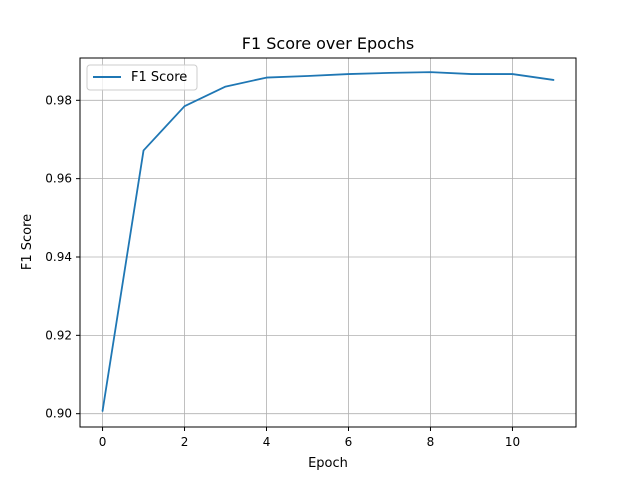  Describe the element at coordinates (267, 442) in the screenshot. I see `x-tick-label-2: 4` at that location.